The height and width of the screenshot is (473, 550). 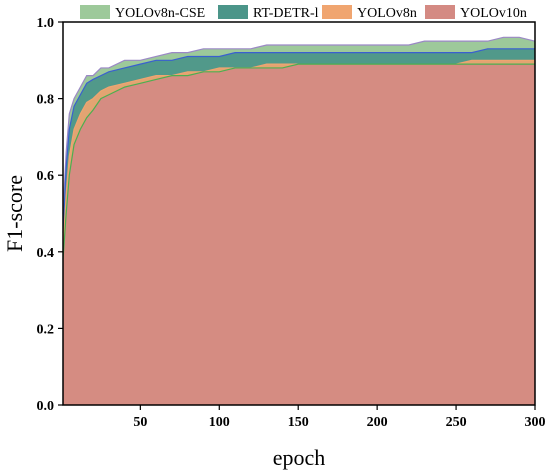 What do you see at coordinates (377, 422) in the screenshot?
I see `x-tick-label: 200` at bounding box center [377, 422].